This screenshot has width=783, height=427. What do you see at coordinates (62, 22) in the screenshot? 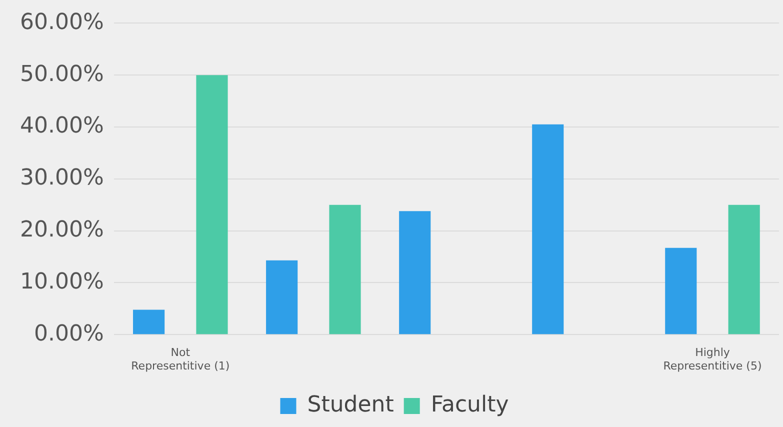
I see `y-tick-label: 60.00%` at bounding box center [62, 22].